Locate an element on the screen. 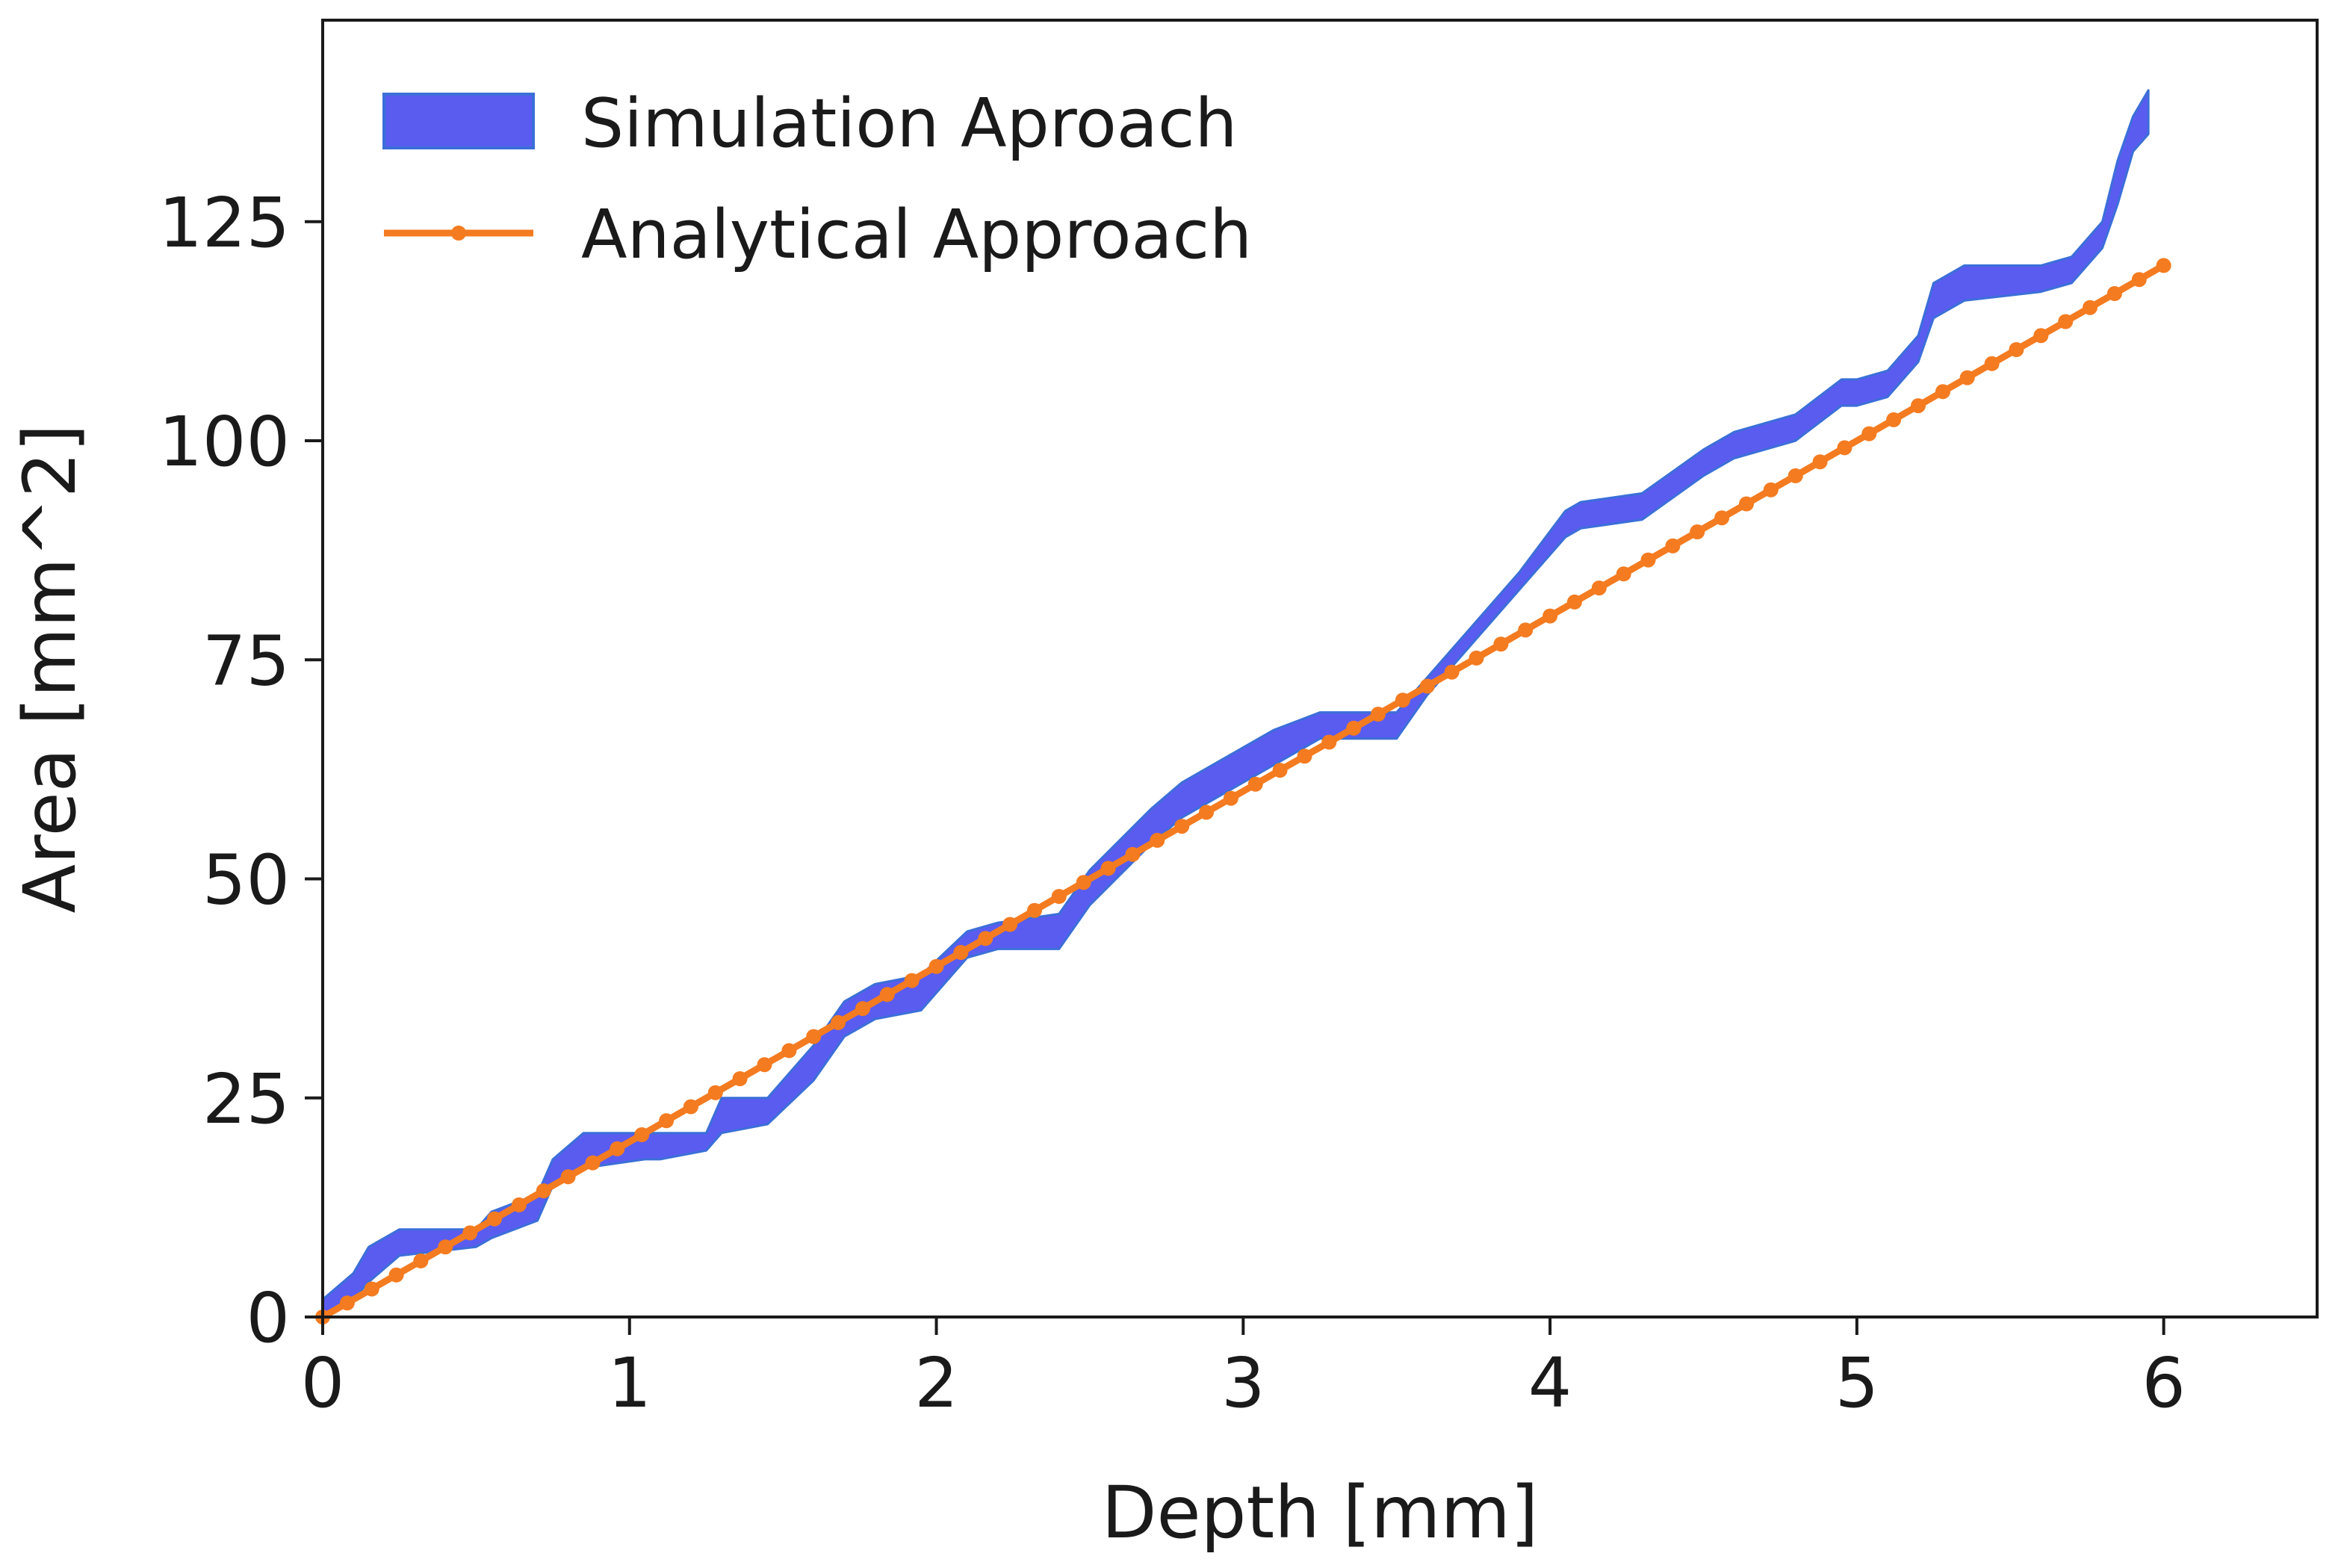 This screenshot has height=1568, width=2347. x-tick-label: 5 is located at coordinates (1857, 1383).